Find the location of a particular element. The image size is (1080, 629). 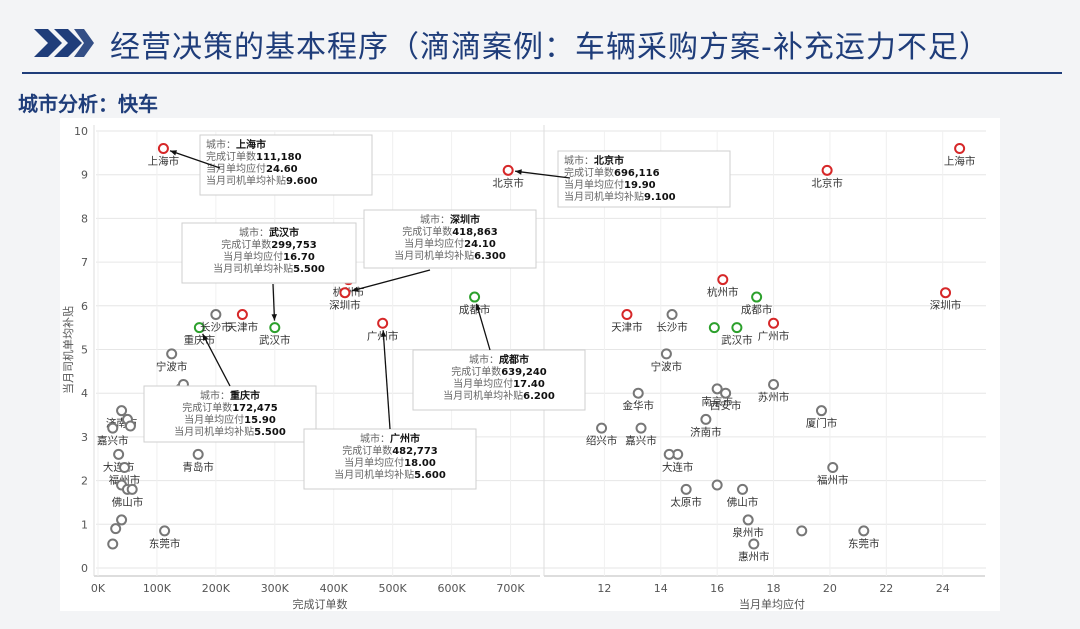

point-label: 深圳市 is located at coordinates (946, 305).